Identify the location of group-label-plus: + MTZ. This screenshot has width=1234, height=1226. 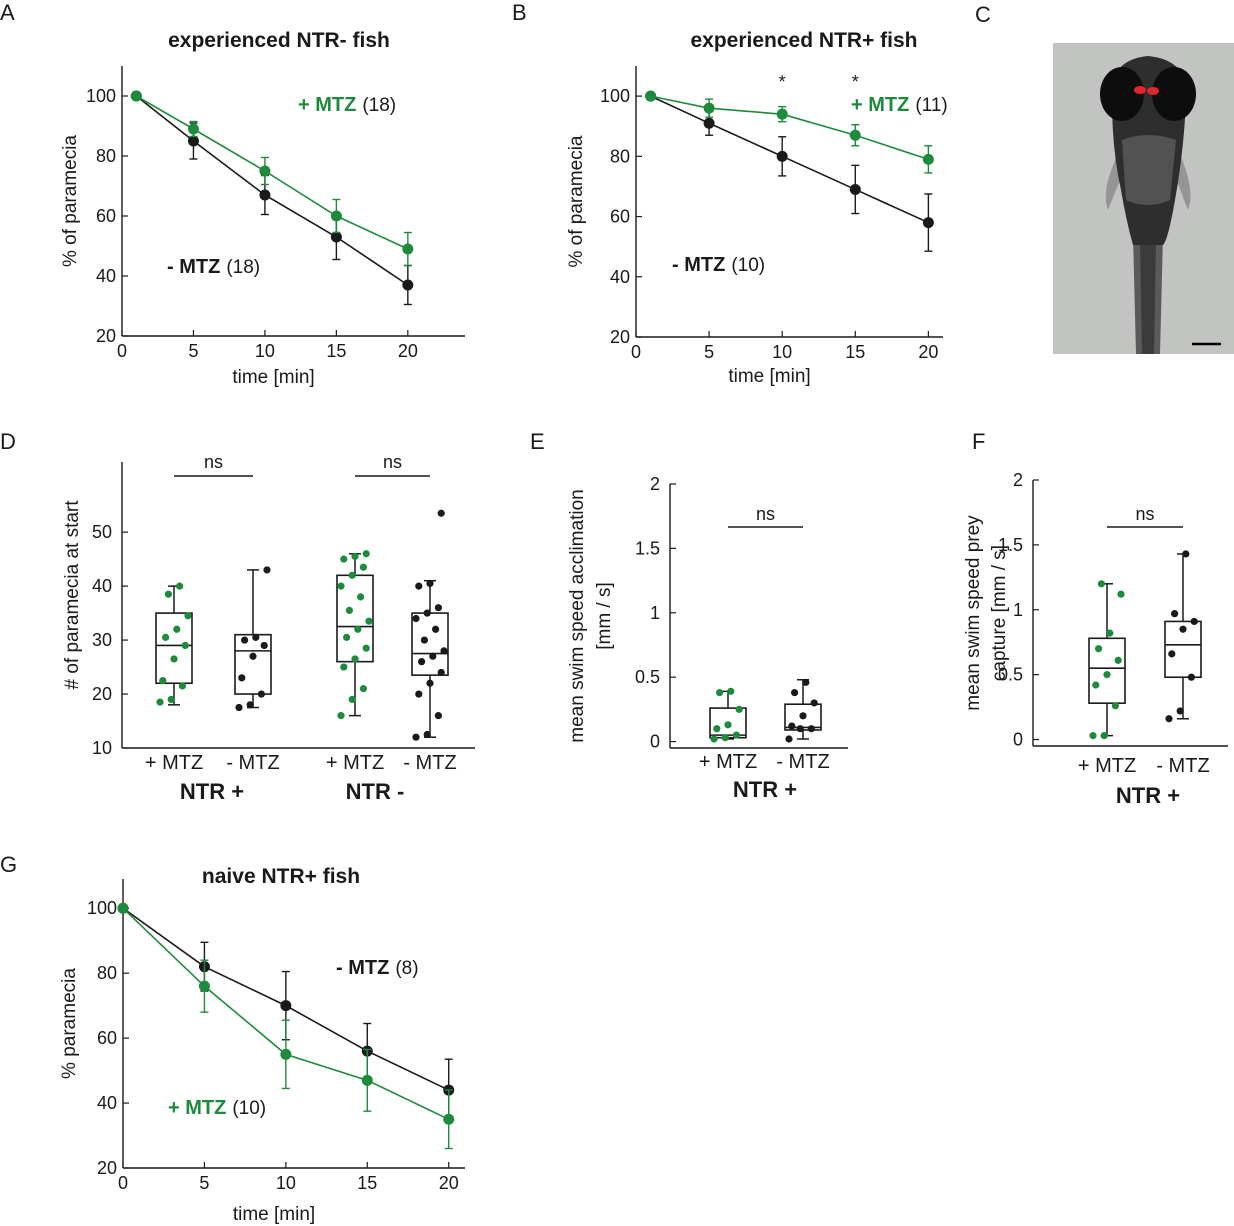
(355, 763).